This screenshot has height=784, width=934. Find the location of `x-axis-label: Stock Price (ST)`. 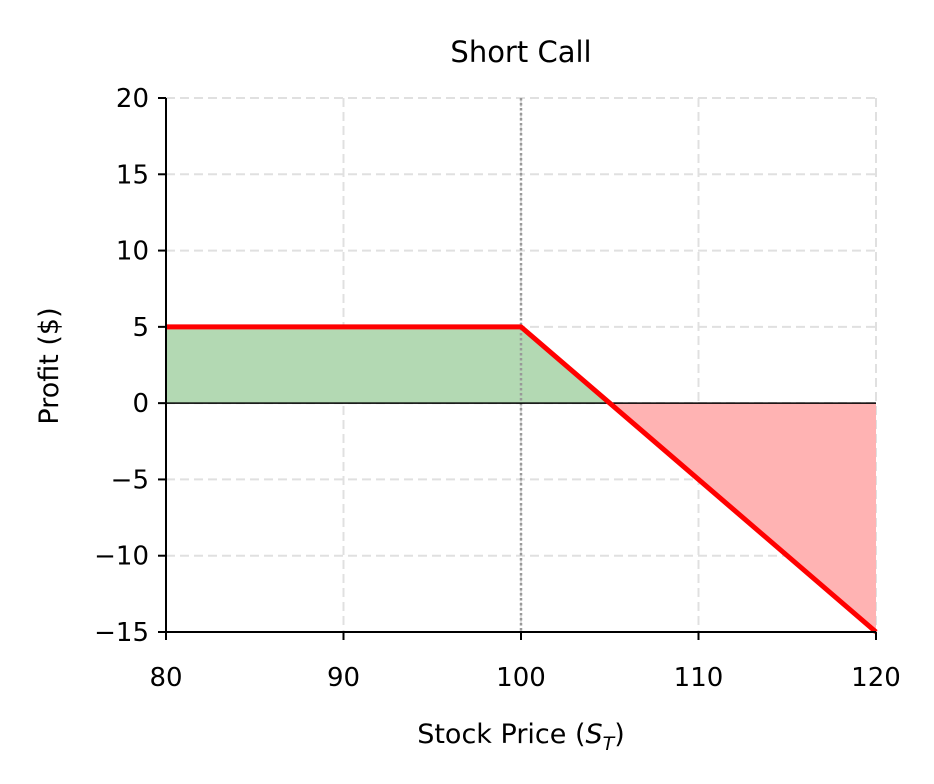

x-axis-label: Stock Price (ST) is located at coordinates (521, 737).